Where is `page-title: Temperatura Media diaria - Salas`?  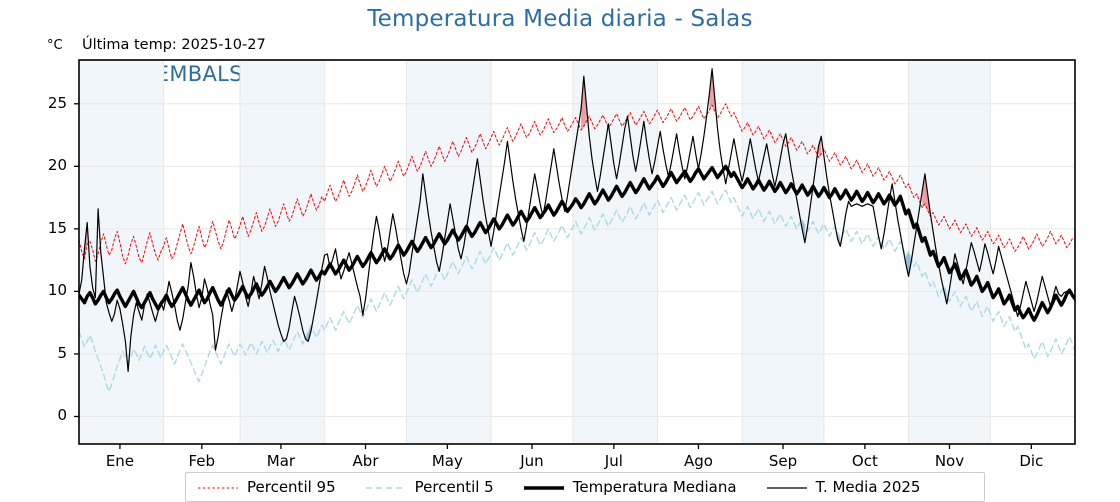
page-title: Temperatura Media diaria - Salas is located at coordinates (560, 19).